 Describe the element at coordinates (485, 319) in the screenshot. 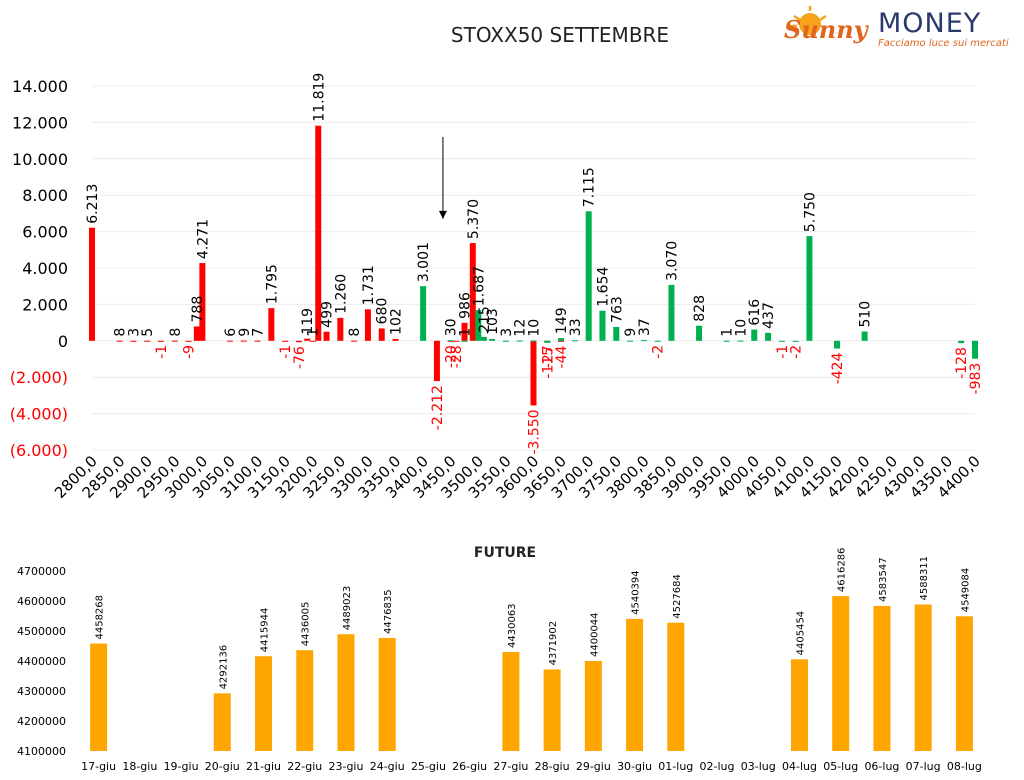

I see `data-label: 215` at that location.